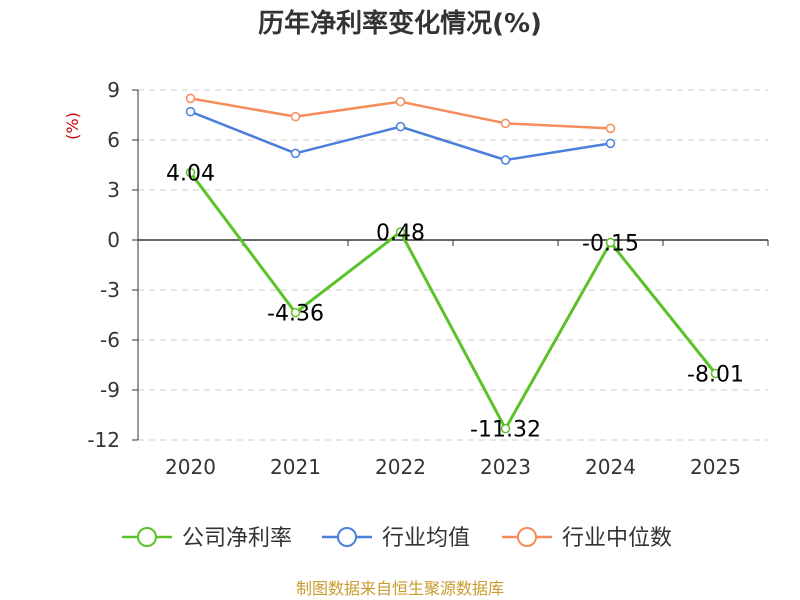 The width and height of the screenshot is (800, 600). I want to click on legend: 公司净利率 行业均值 行业中位数, so click(397, 538).